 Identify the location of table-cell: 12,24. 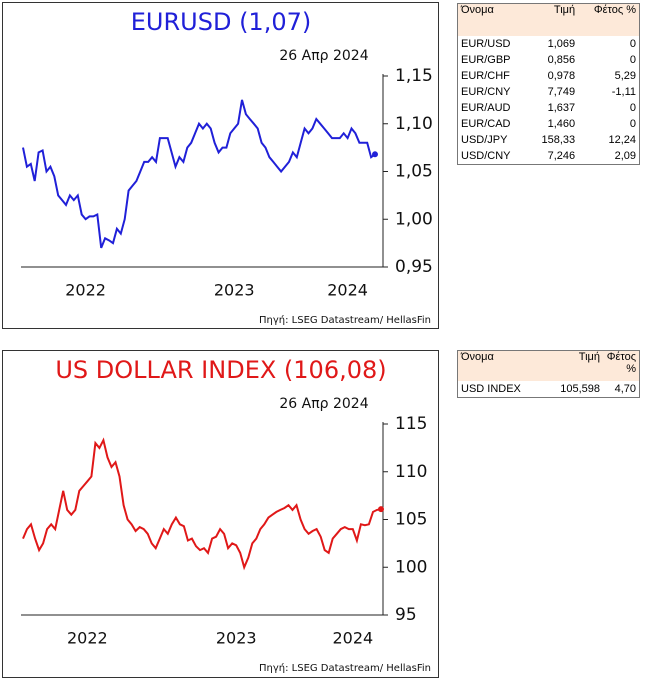
(622, 139).